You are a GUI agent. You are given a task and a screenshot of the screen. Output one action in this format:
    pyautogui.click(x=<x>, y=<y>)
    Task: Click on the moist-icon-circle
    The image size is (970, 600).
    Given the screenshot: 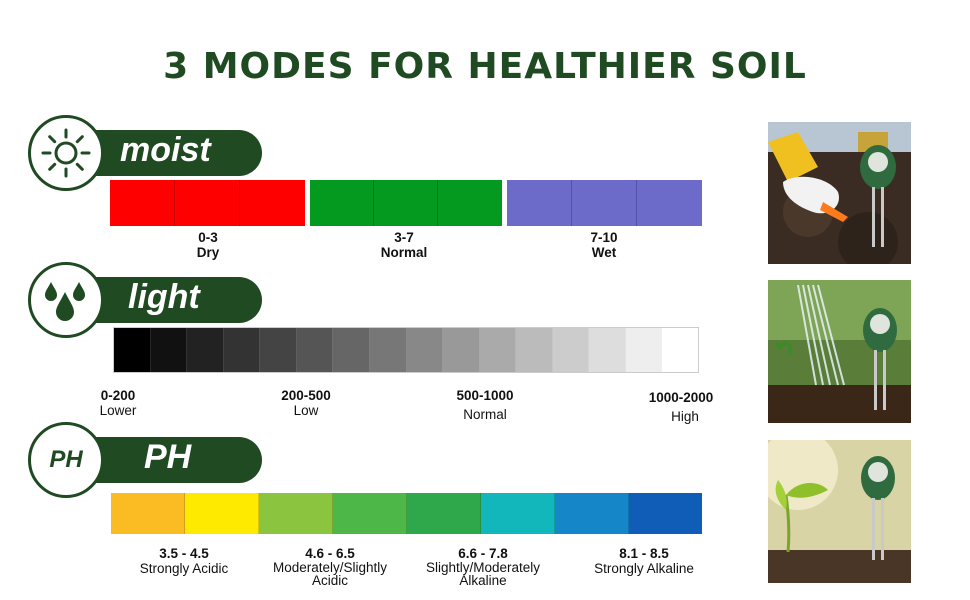 What is the action you would take?
    pyautogui.click(x=66, y=153)
    